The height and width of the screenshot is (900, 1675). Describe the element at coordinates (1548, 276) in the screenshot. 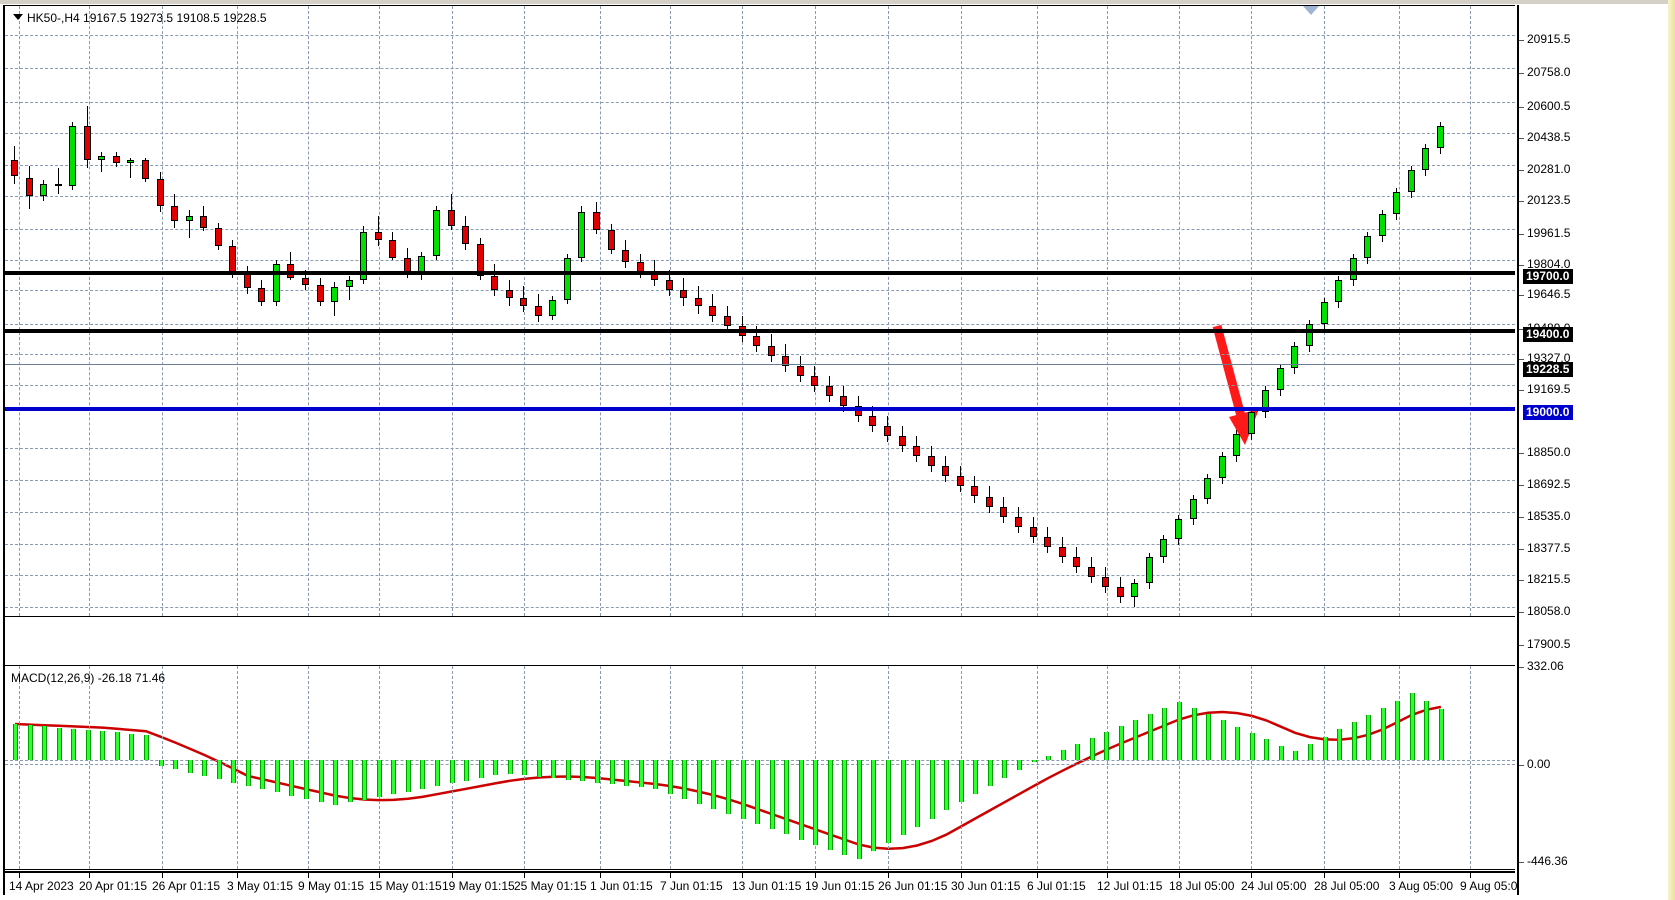

I see `price-scale-label: 19700.0` at that location.